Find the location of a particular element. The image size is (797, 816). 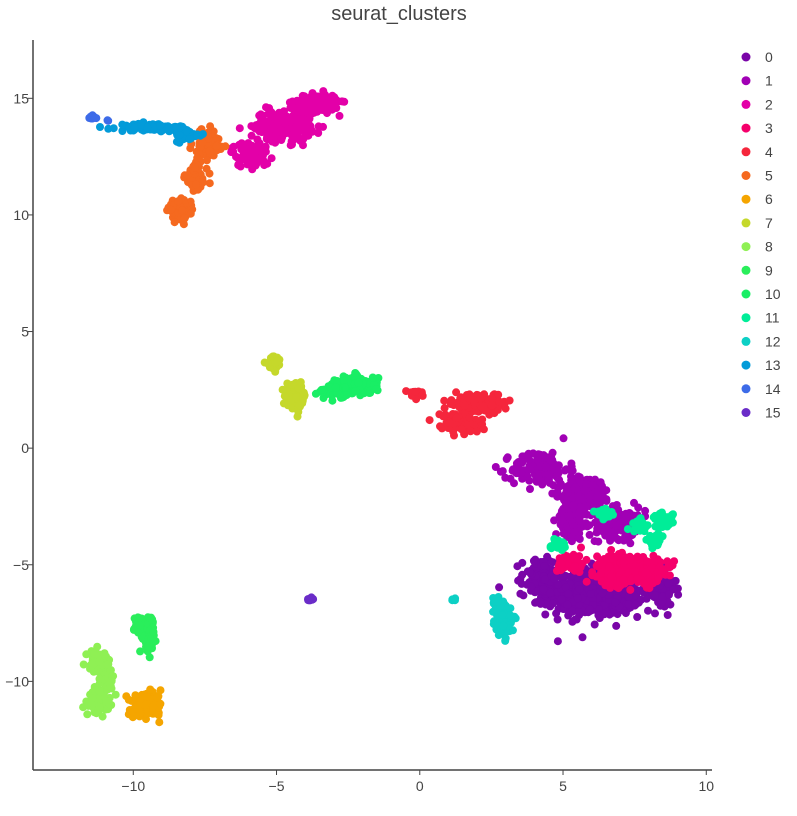

x-tick-label: 0 is located at coordinates (420, 786).